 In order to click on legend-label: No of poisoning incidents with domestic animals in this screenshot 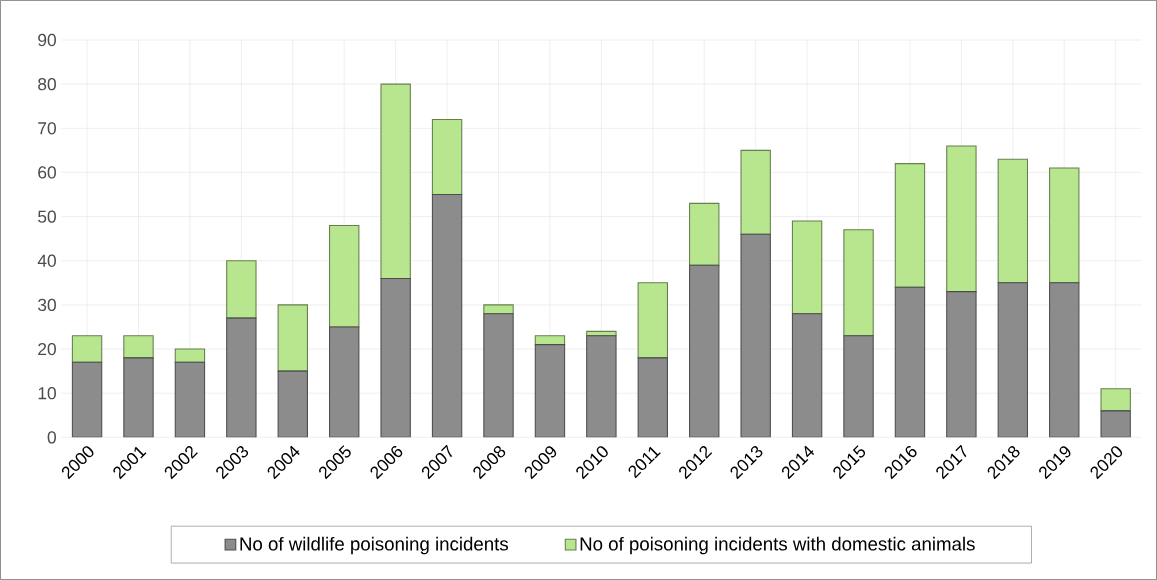, I will do `click(777, 545)`.